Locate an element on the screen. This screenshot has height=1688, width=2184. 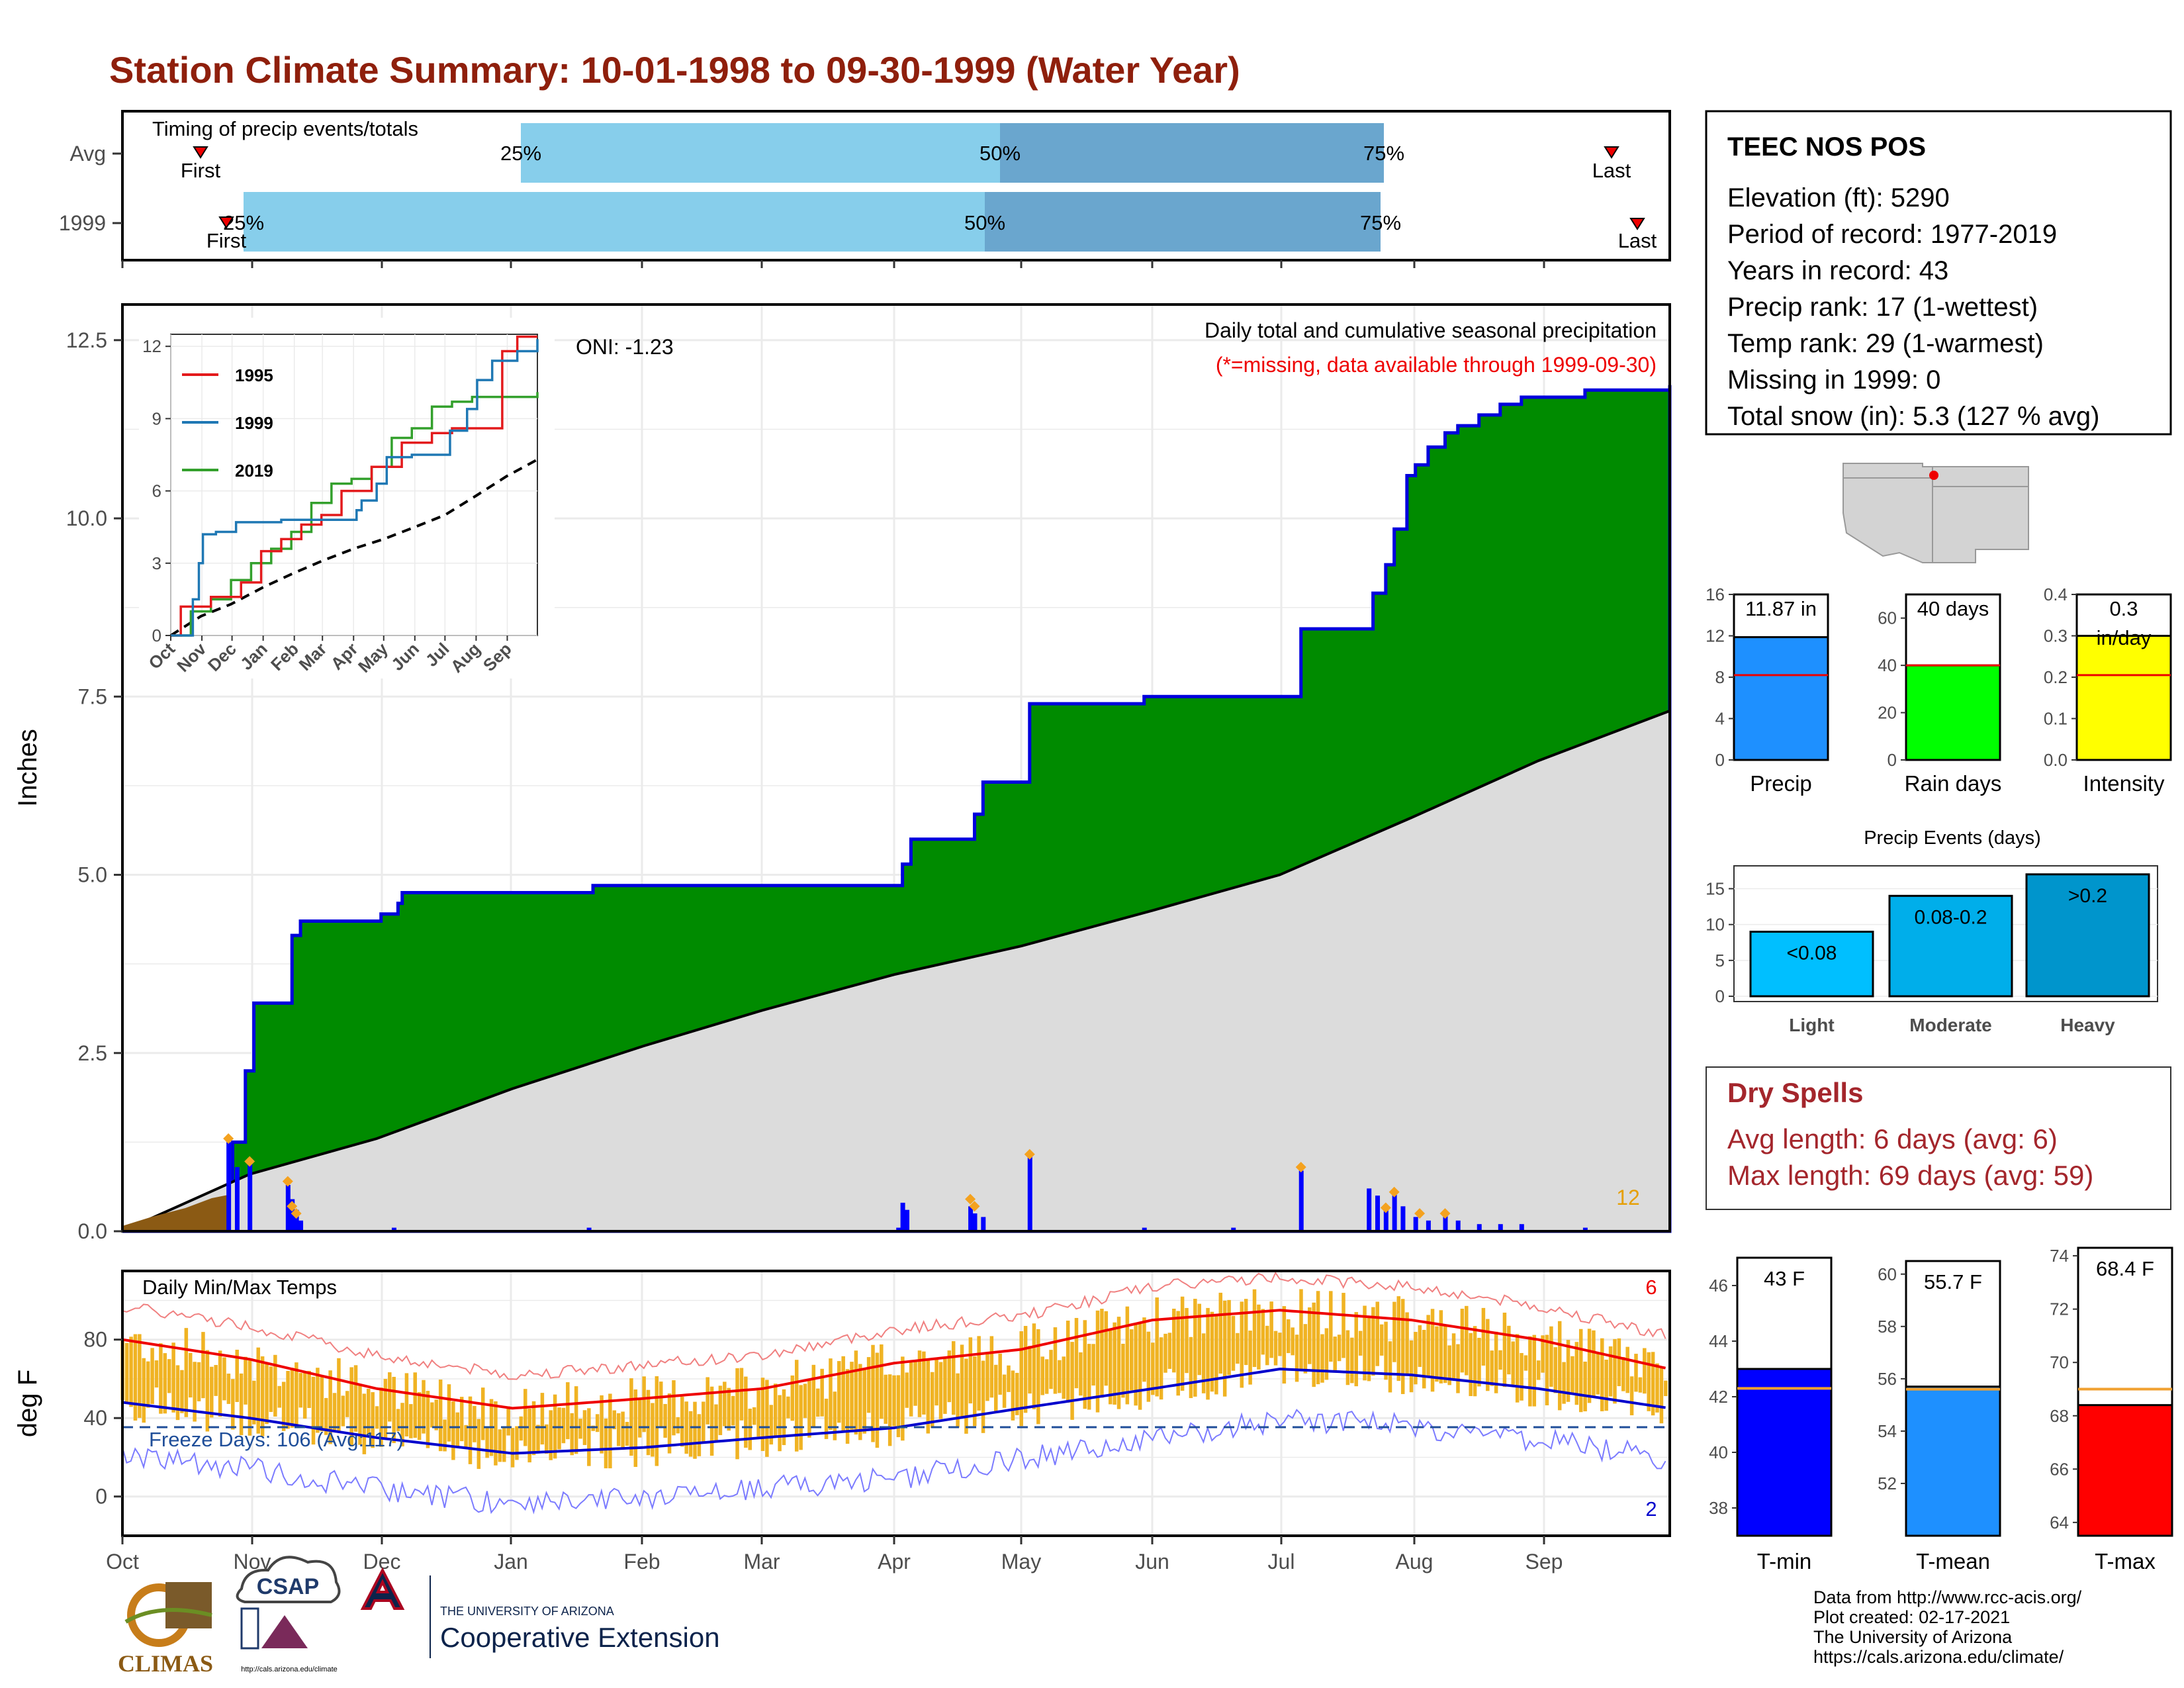
temp-bar-value: 55.7 F is located at coordinates (1953, 1281).